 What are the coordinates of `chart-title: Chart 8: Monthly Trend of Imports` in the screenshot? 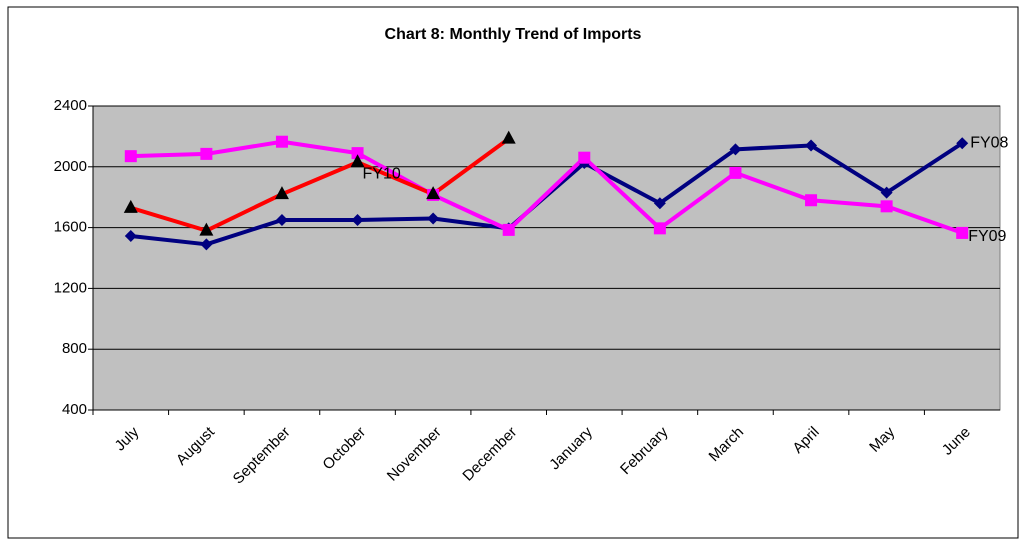 It's located at (513, 34).